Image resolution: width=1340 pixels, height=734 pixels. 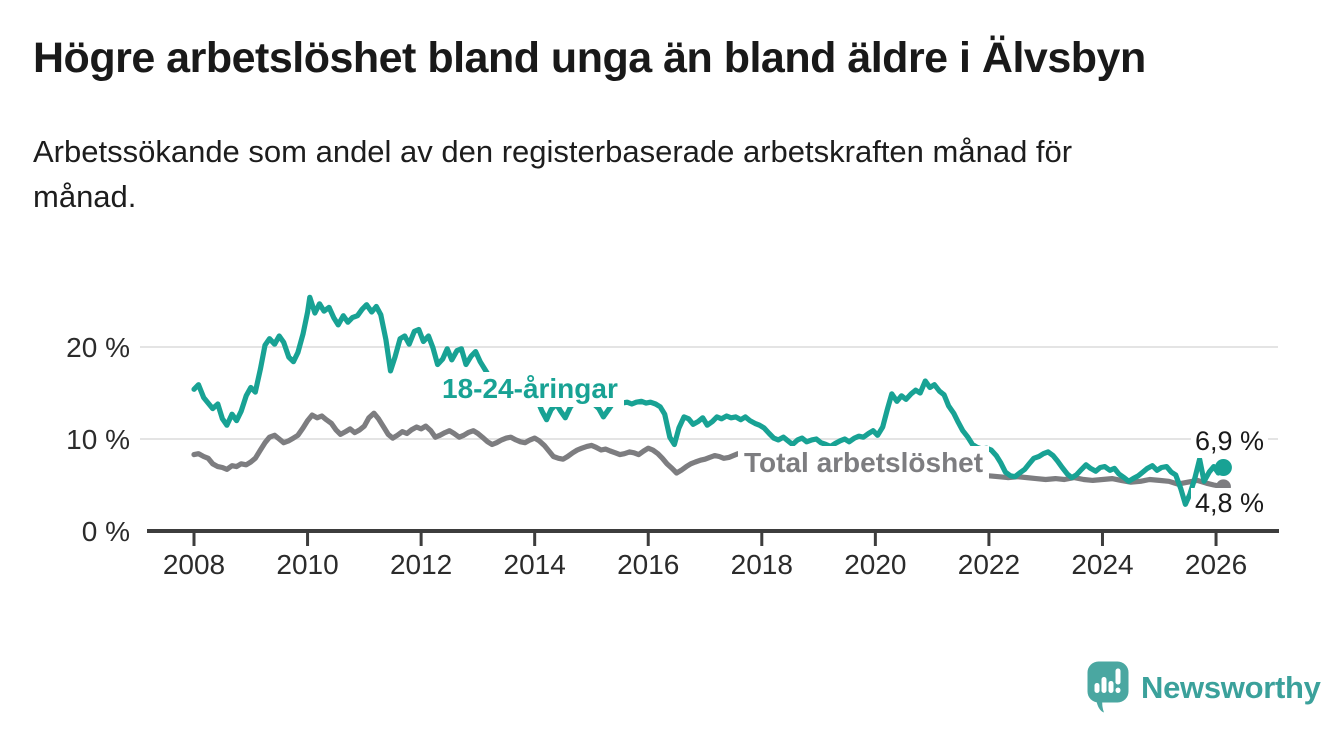 What do you see at coordinates (864, 463) in the screenshot?
I see `series-label-total: Total arbetslöshet` at bounding box center [864, 463].